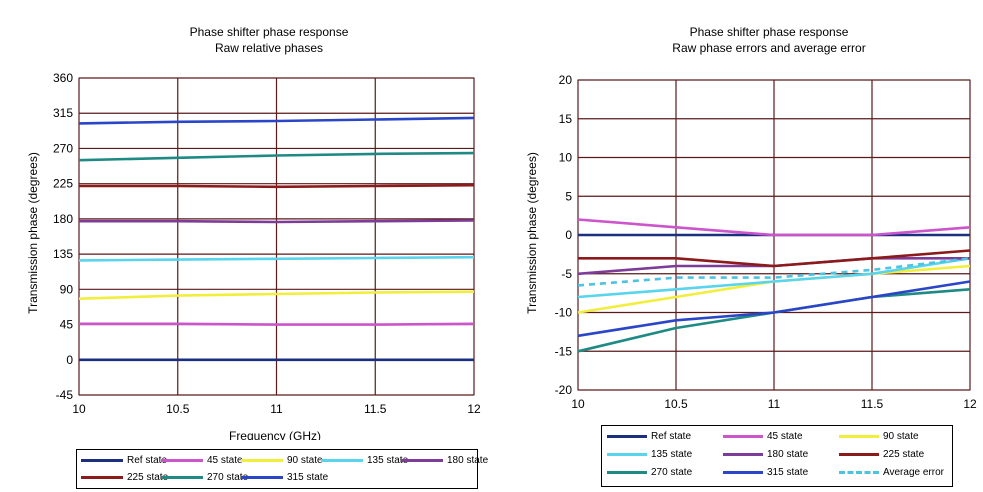 The height and width of the screenshot is (492, 983). What do you see at coordinates (774, 278) in the screenshot?
I see `right-series-line-135-state` at bounding box center [774, 278].